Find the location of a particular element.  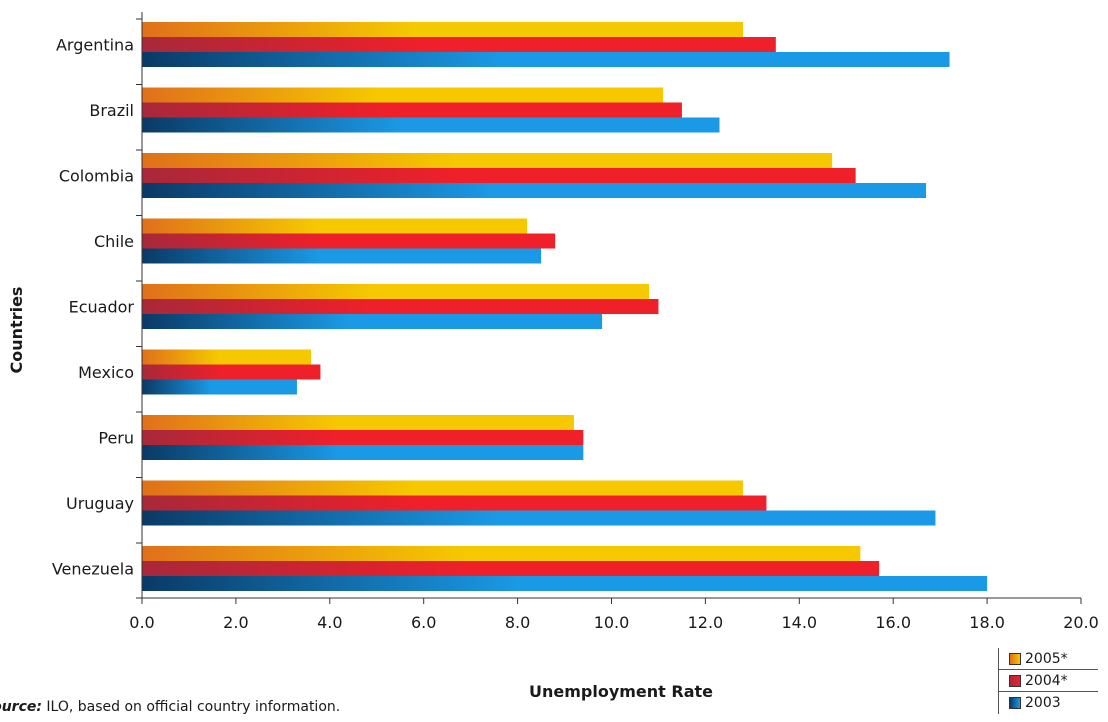

bar-argentina-2005 is located at coordinates (442, 29).